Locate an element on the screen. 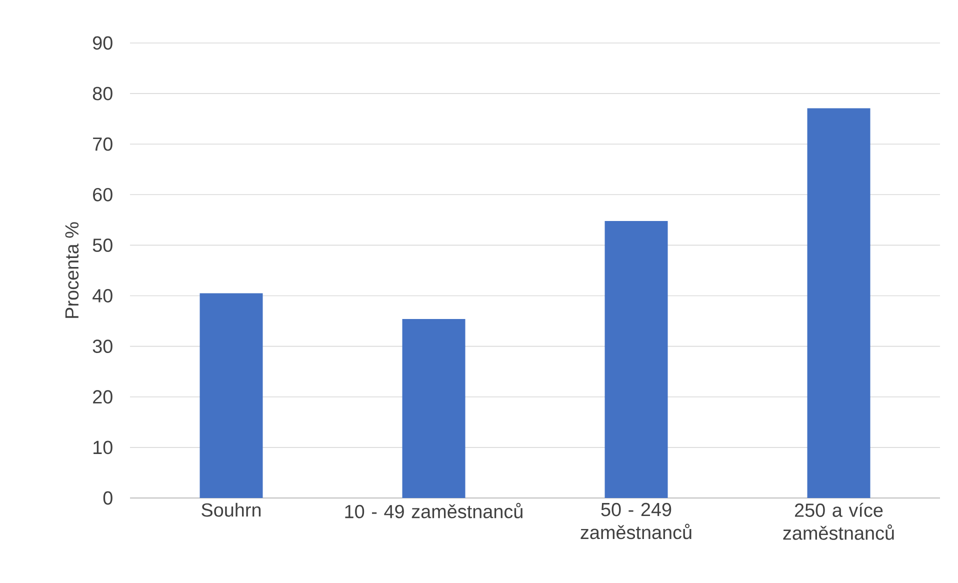  y-tick-label: 60 is located at coordinates (102, 195).